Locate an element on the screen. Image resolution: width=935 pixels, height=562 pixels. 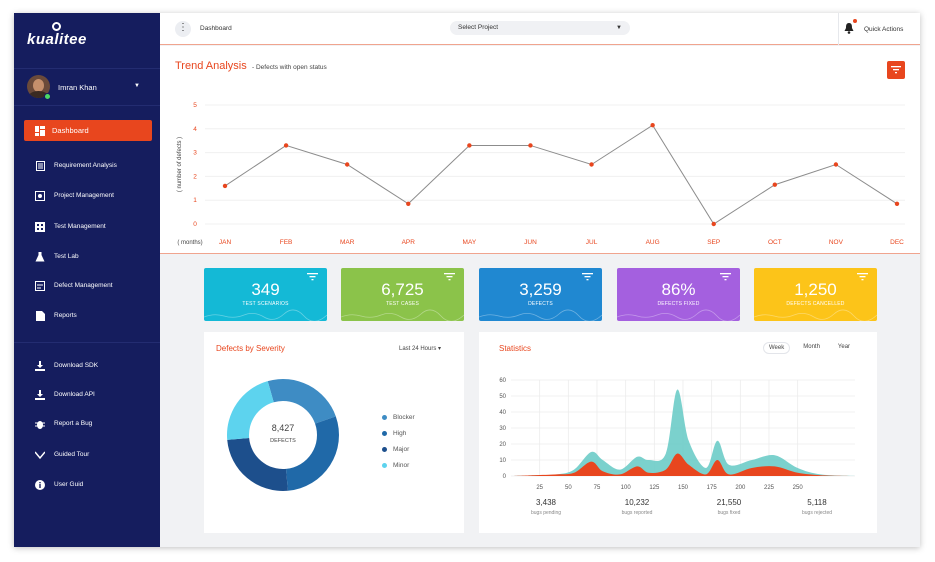
legend-item-high: High is located at coordinates (394, 433).